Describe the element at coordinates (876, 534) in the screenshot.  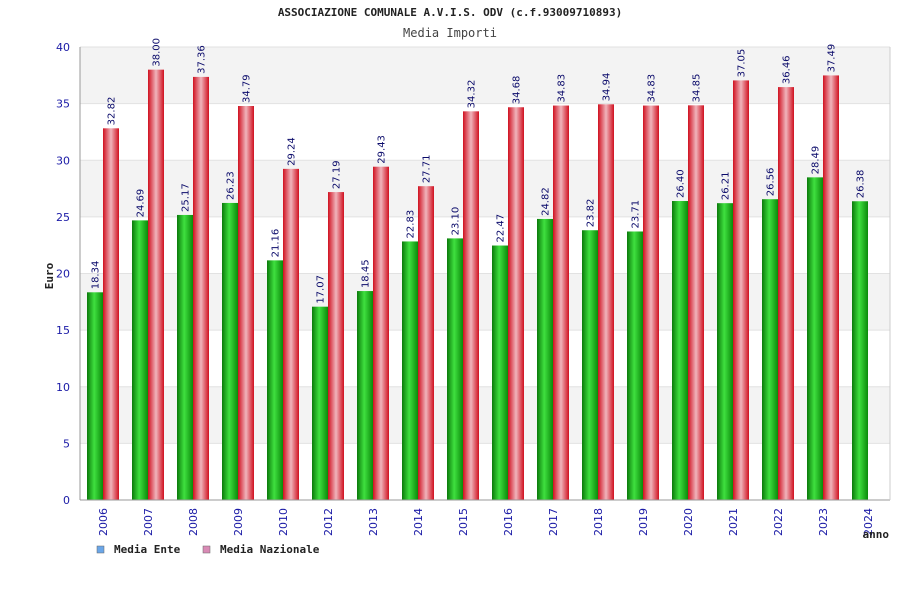
I see `x-axis-label: anno` at that location.